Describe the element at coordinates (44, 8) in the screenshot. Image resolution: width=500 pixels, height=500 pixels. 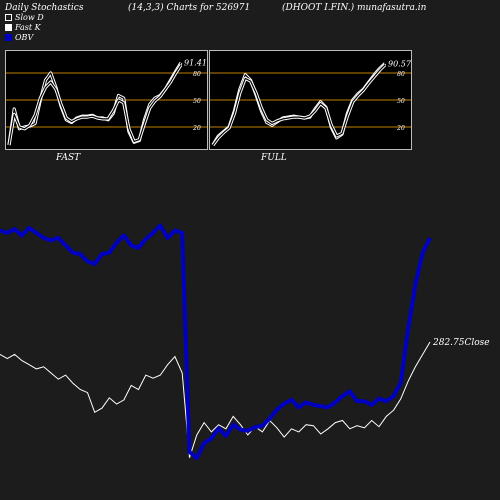
I see `chart-type-label: Daily Stochastics` at that location.